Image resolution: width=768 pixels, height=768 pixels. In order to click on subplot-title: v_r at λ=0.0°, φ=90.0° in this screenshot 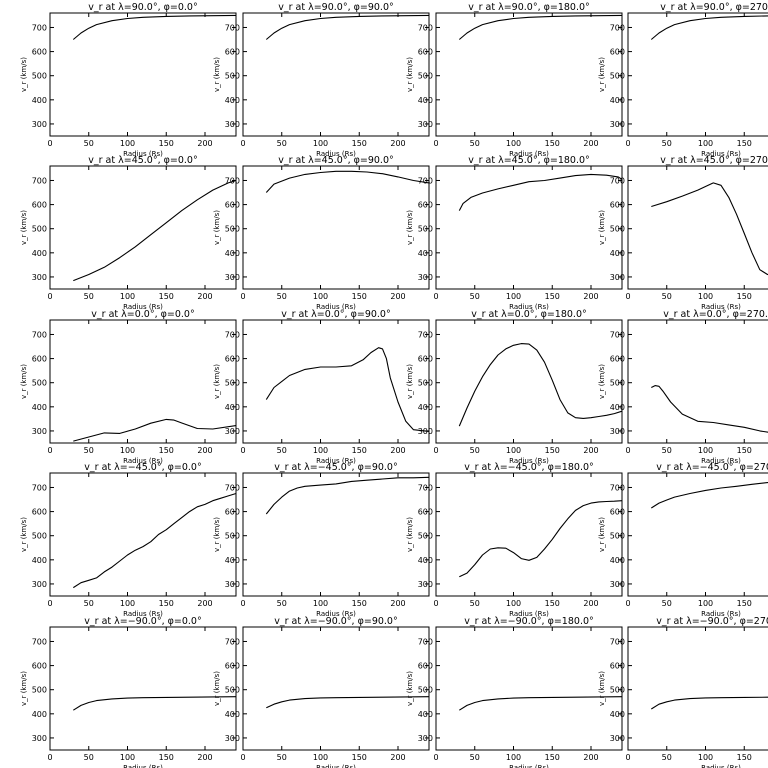, I will do `click(335, 314)`.